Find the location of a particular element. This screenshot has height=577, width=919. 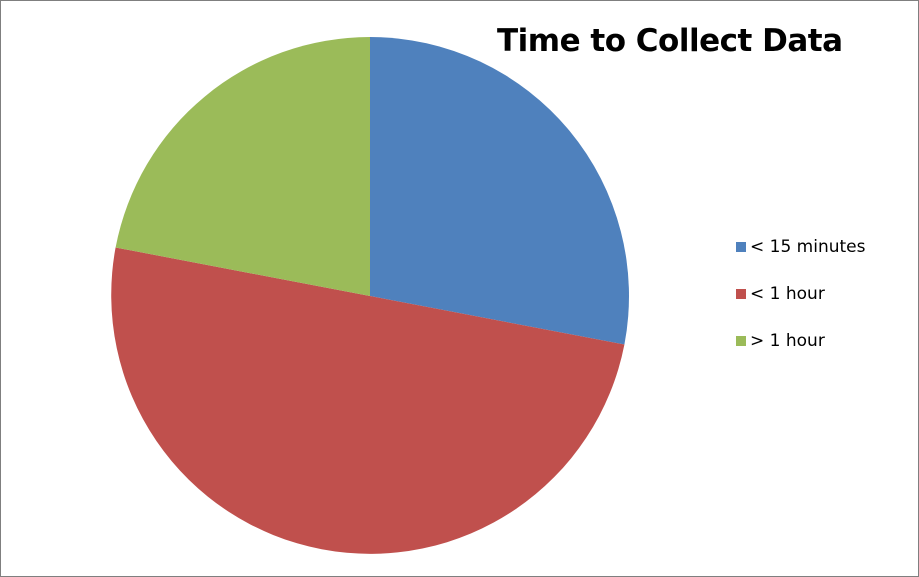

legend-item: < 1 hour is located at coordinates (801, 294).